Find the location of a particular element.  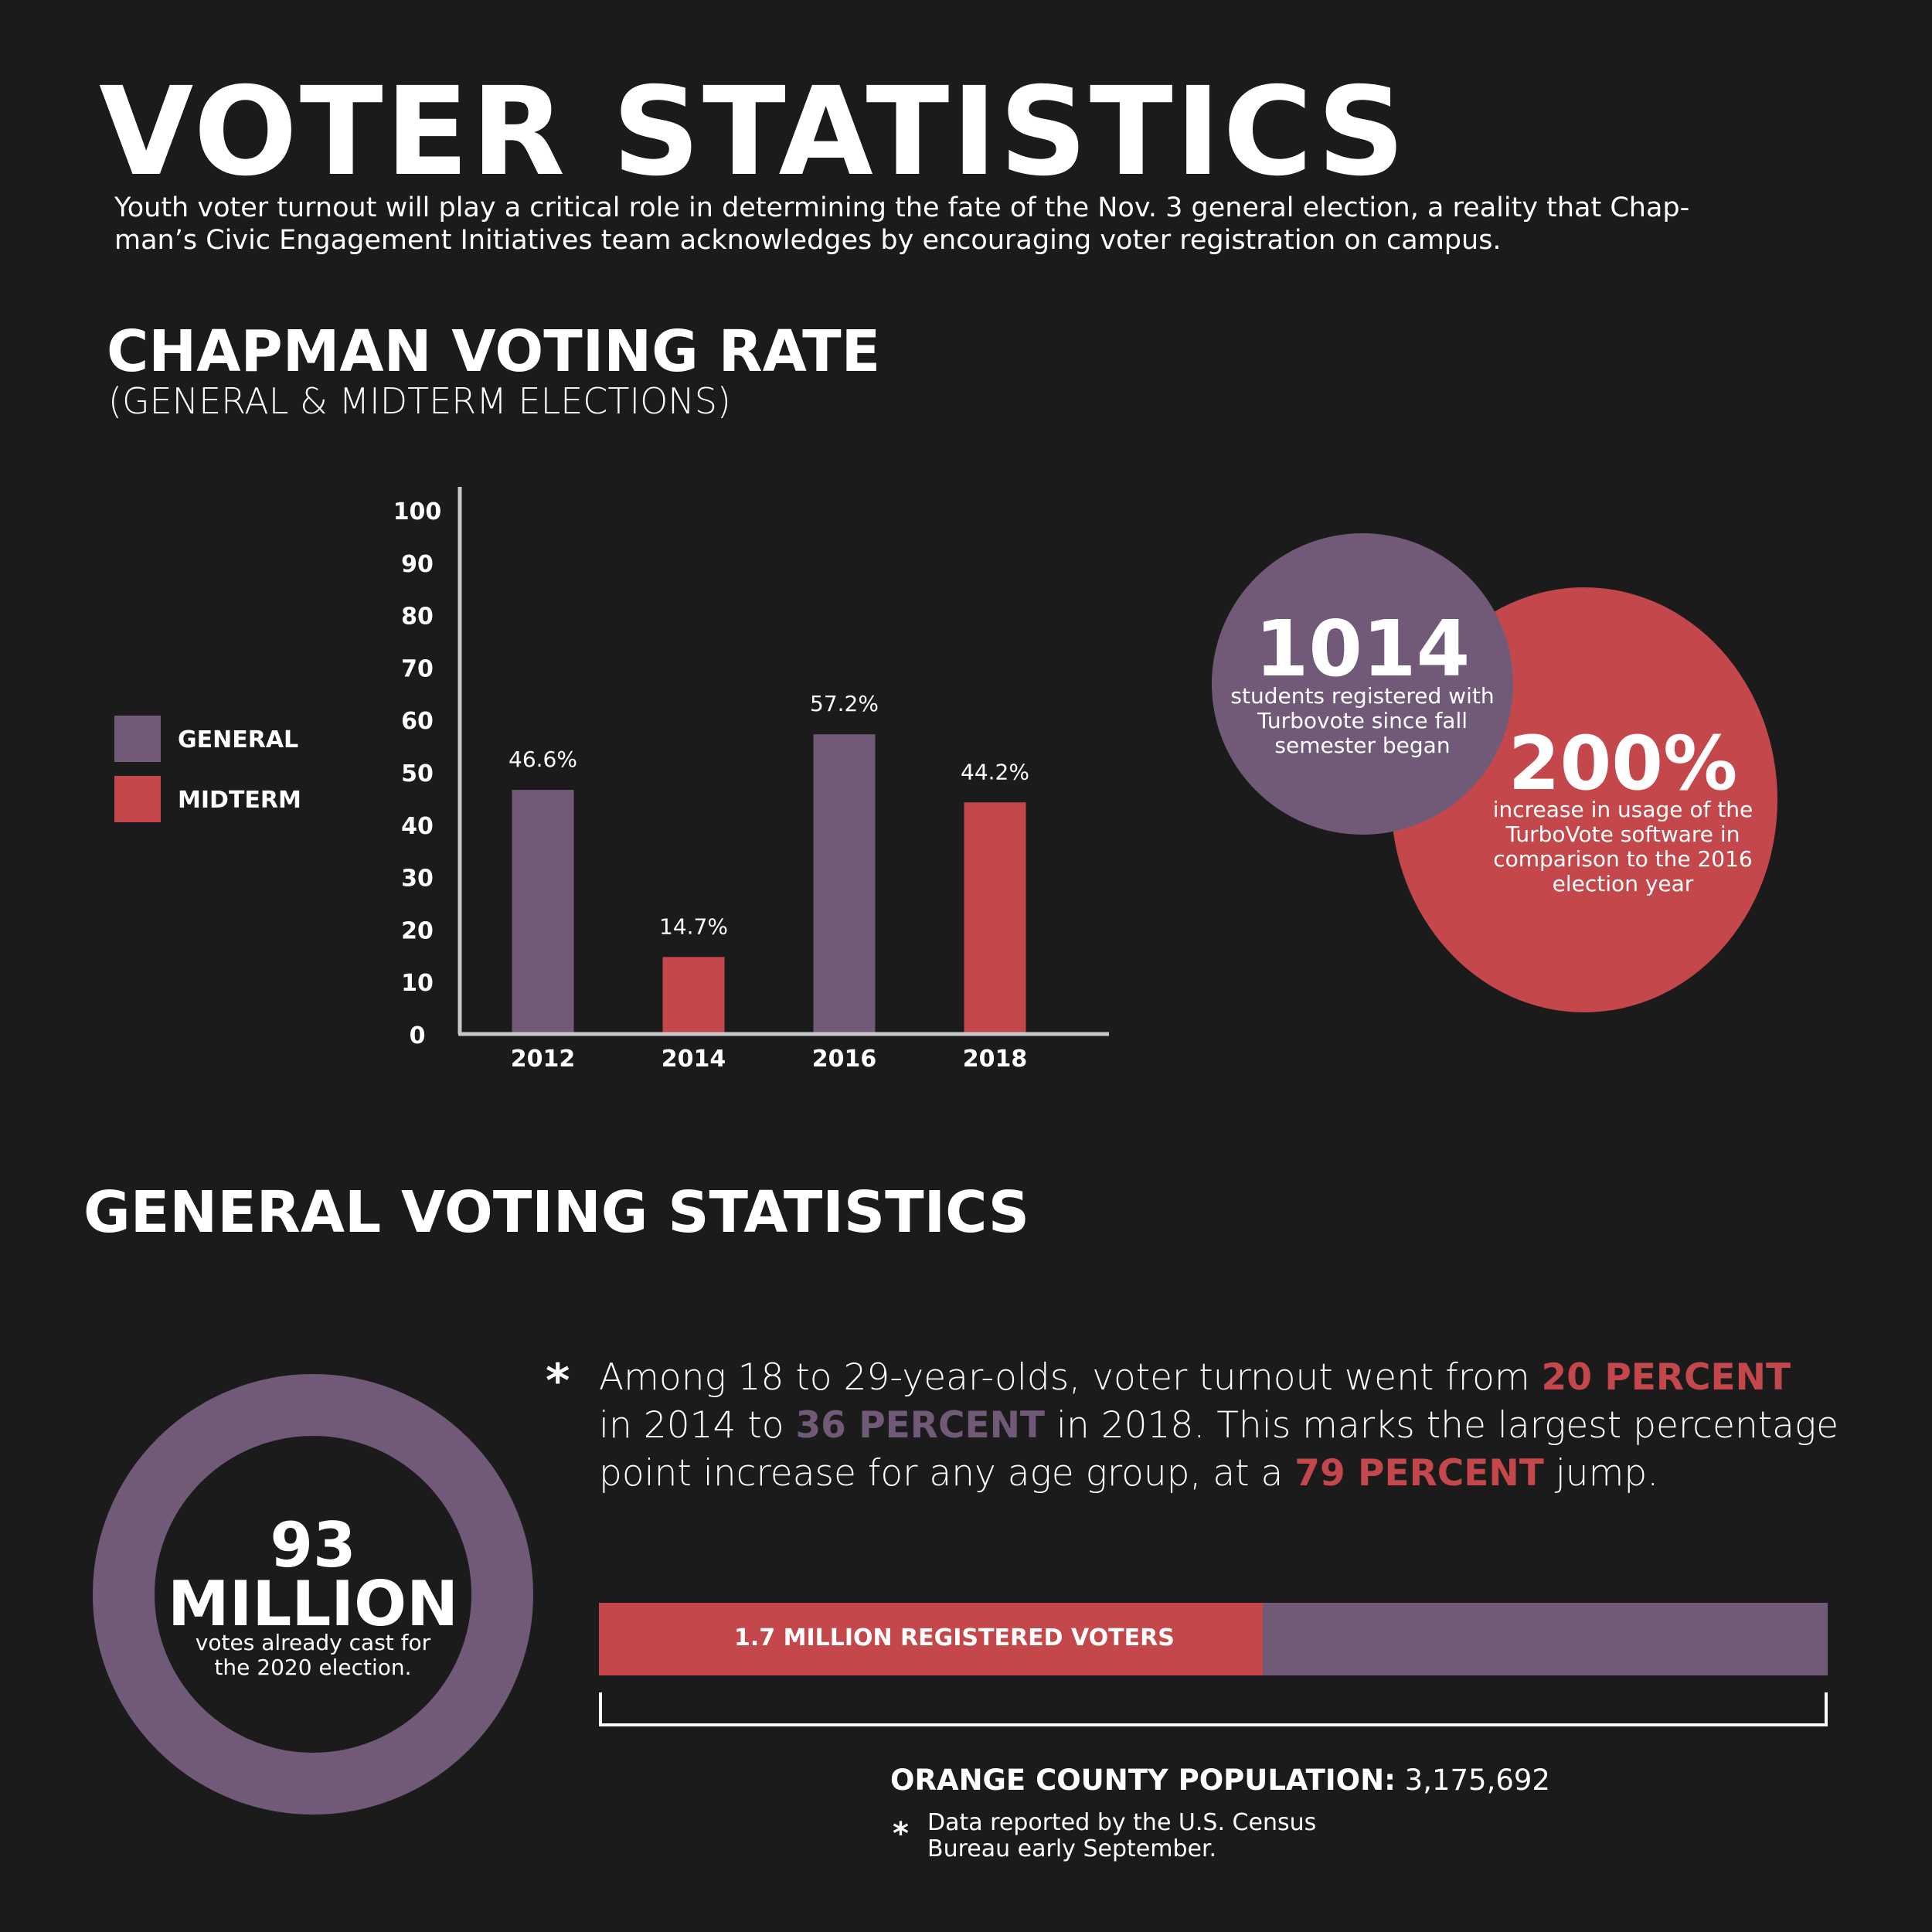

y-tick-label: 60 is located at coordinates (418, 721).